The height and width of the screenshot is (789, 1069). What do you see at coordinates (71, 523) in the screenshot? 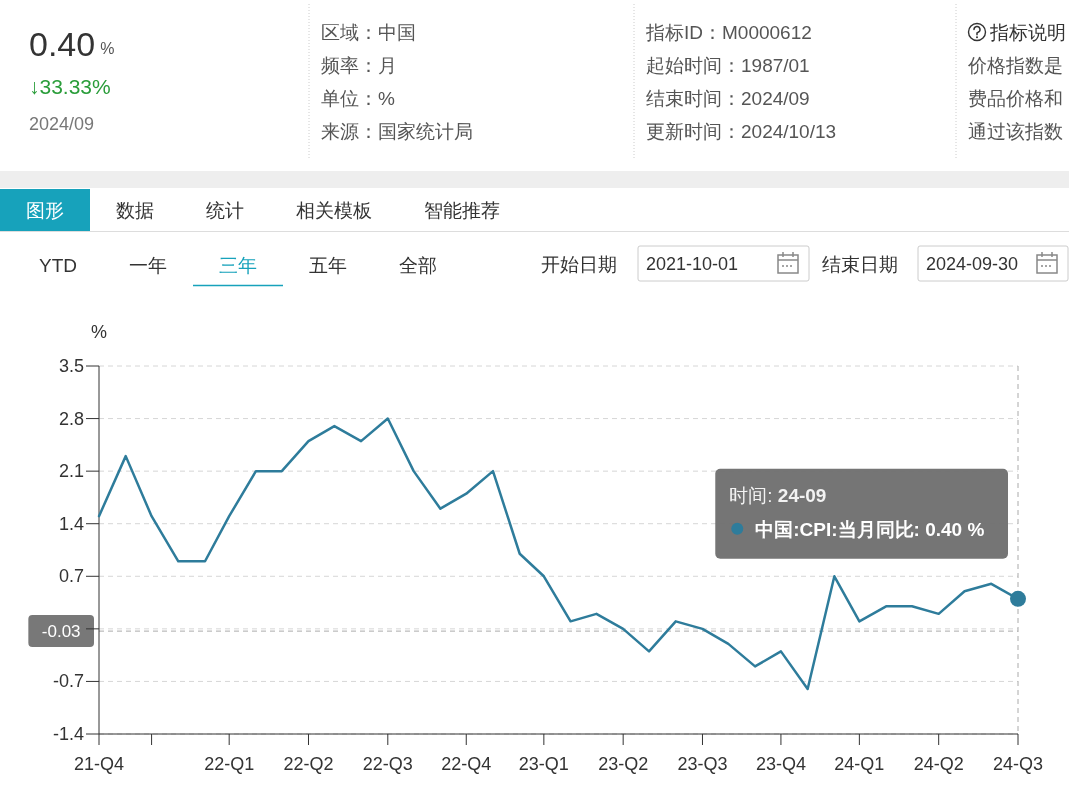
I see `y-tick-label: 1.4` at bounding box center [71, 523].